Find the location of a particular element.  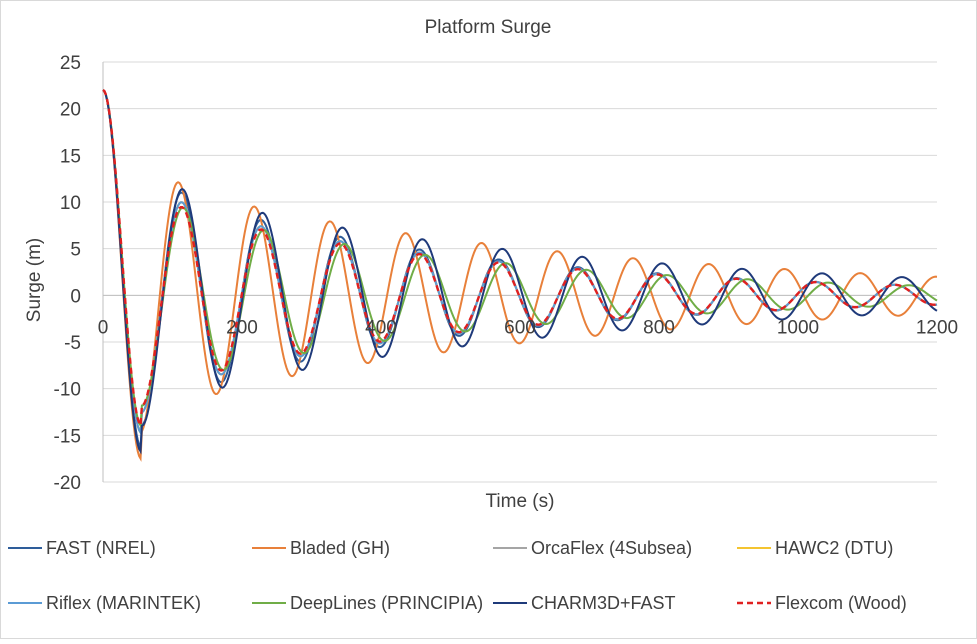

y-tick-label: 10 is located at coordinates (70, 203).